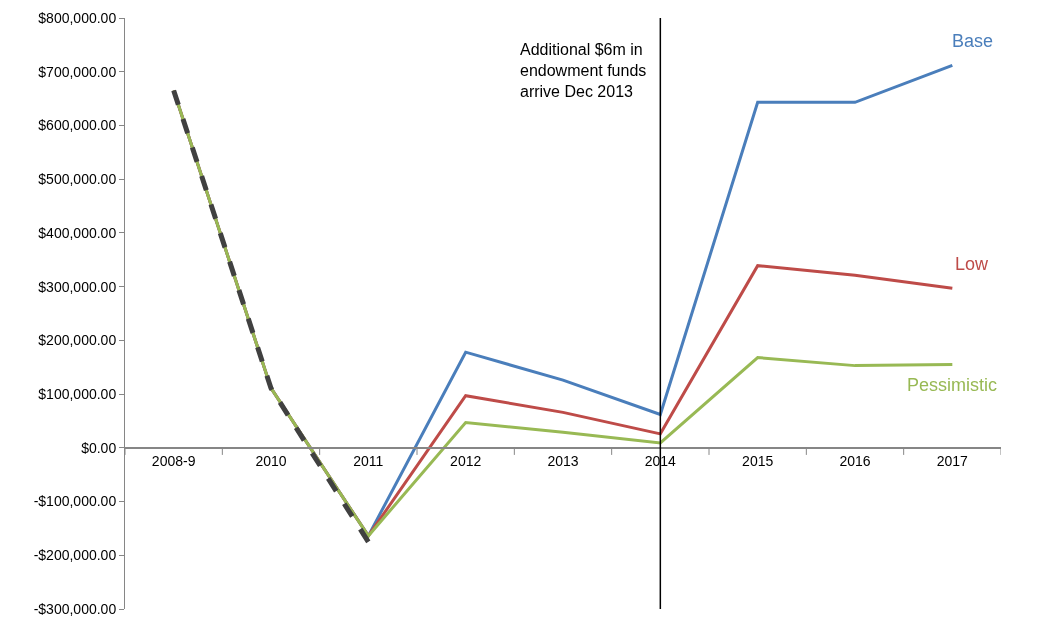  What do you see at coordinates (77, 393) in the screenshot?
I see `y-tick-label: $100,000.00` at bounding box center [77, 393].